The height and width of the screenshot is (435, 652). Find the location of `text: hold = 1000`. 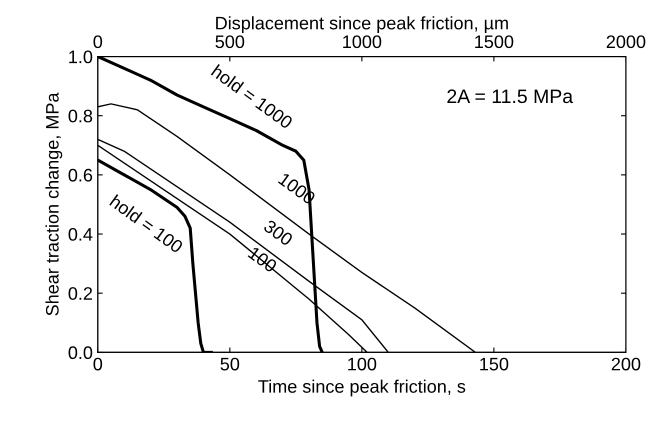

text: hold = 1000 is located at coordinates (252, 97).